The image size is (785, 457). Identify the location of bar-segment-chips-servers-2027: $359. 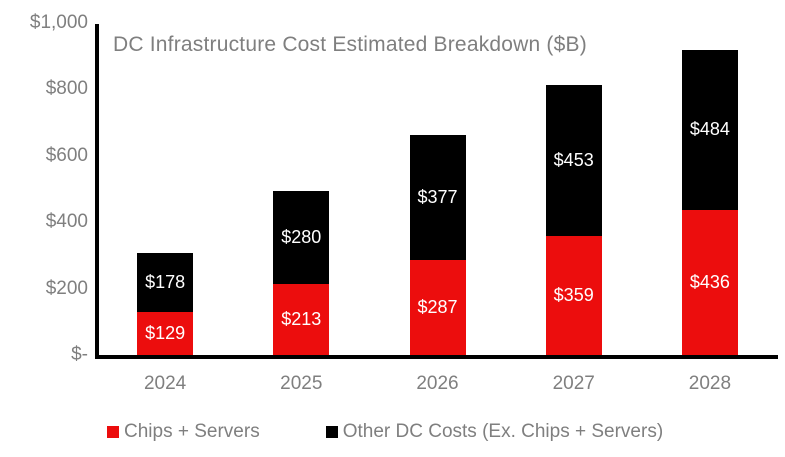
(573, 295).